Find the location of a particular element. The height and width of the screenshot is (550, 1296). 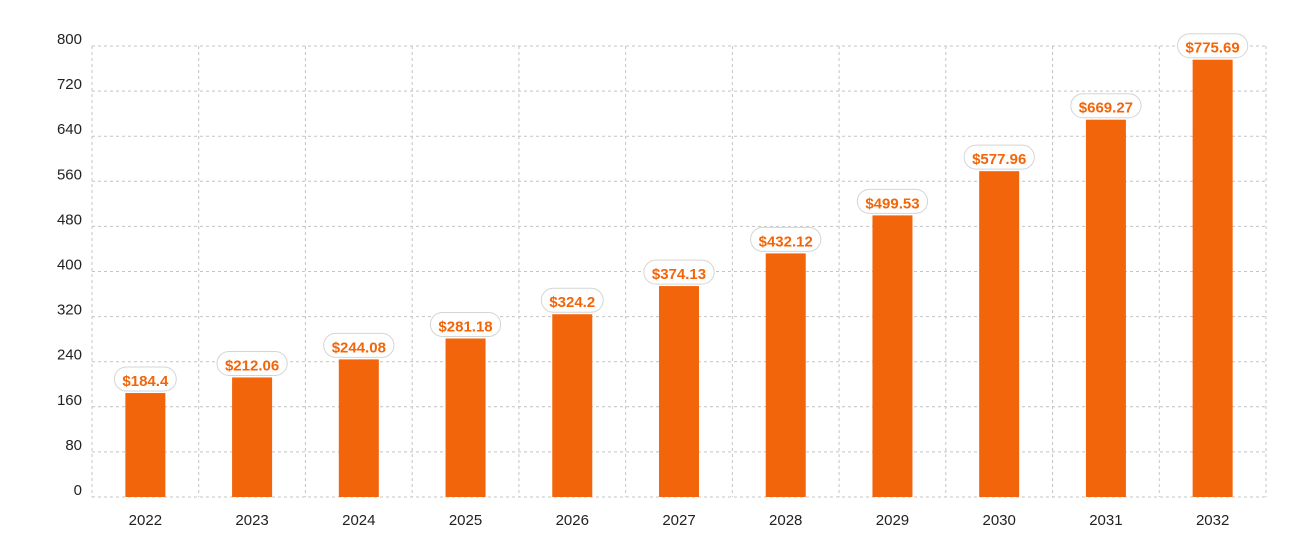

data-label: $669.27 is located at coordinates (1106, 106).